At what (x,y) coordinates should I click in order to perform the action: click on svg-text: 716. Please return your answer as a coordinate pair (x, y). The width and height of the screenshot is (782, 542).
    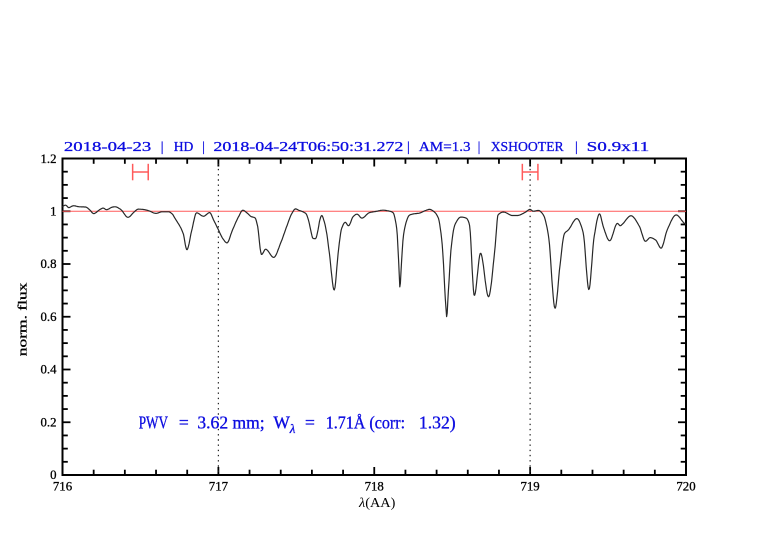
    Looking at the image, I should click on (63, 487).